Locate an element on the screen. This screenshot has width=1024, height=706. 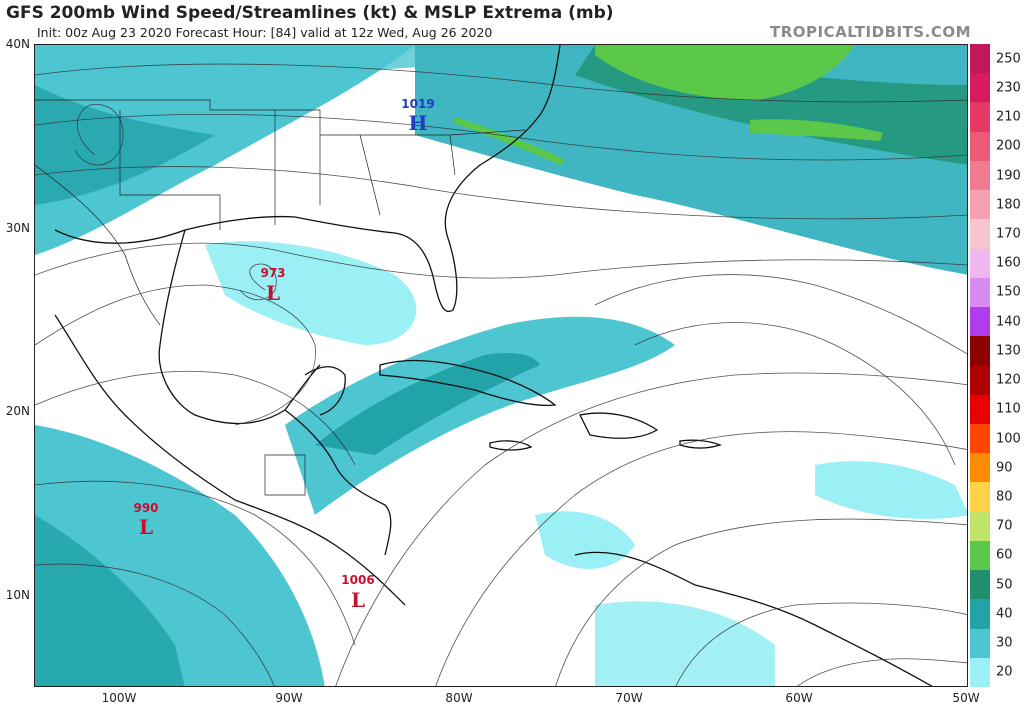
border-ar is located at coordinates (265, 157).